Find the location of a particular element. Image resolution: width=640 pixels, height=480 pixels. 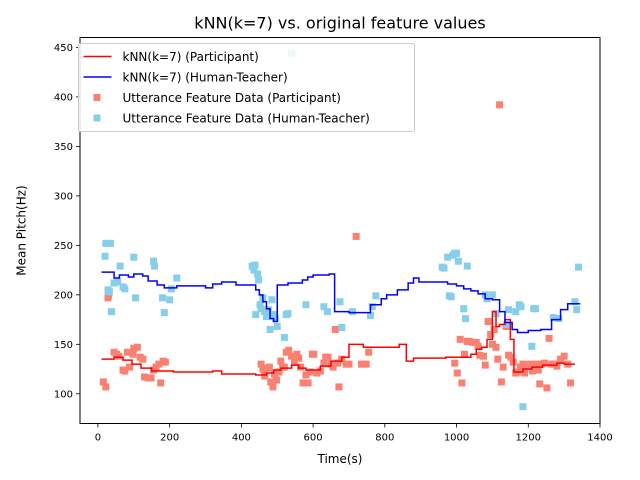

x-tick-label: 0 is located at coordinates (98, 438).